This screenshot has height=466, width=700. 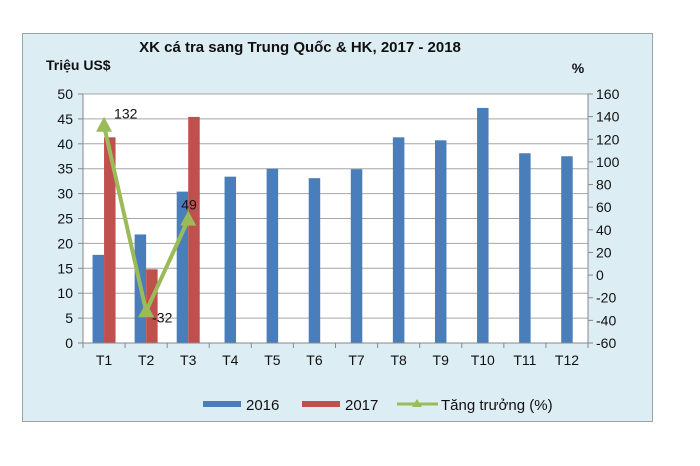 I want to click on y2-tick-label: -20, so click(x=606, y=298).